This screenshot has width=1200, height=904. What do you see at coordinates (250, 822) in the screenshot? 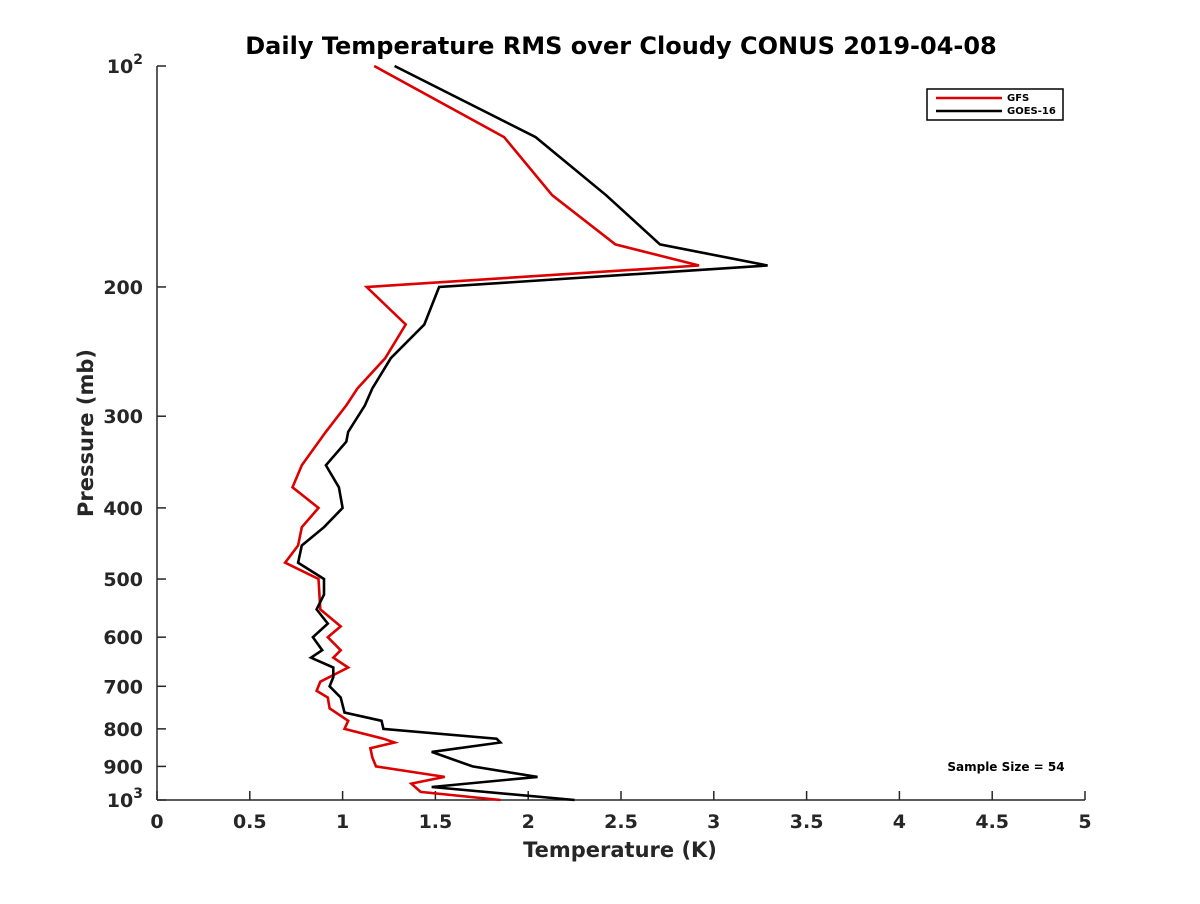
I see `x-tick-label: 0.5` at bounding box center [250, 822].